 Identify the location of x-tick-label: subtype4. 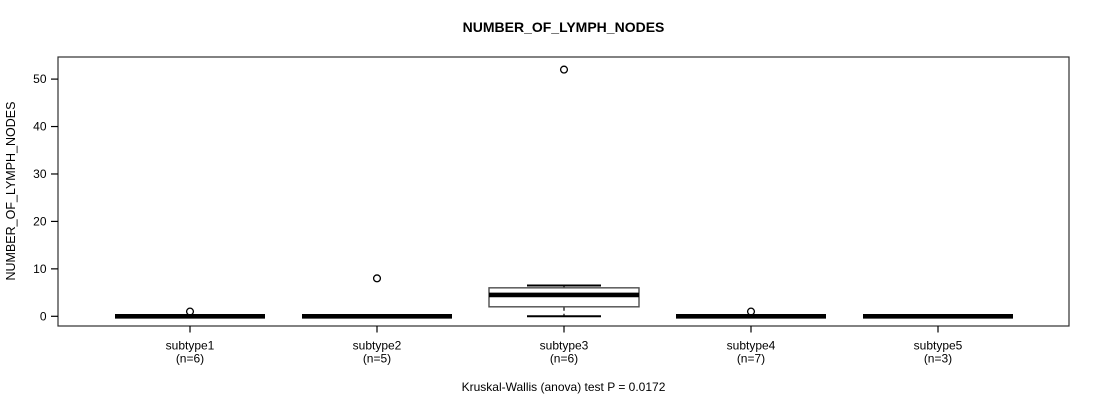
(751, 346).